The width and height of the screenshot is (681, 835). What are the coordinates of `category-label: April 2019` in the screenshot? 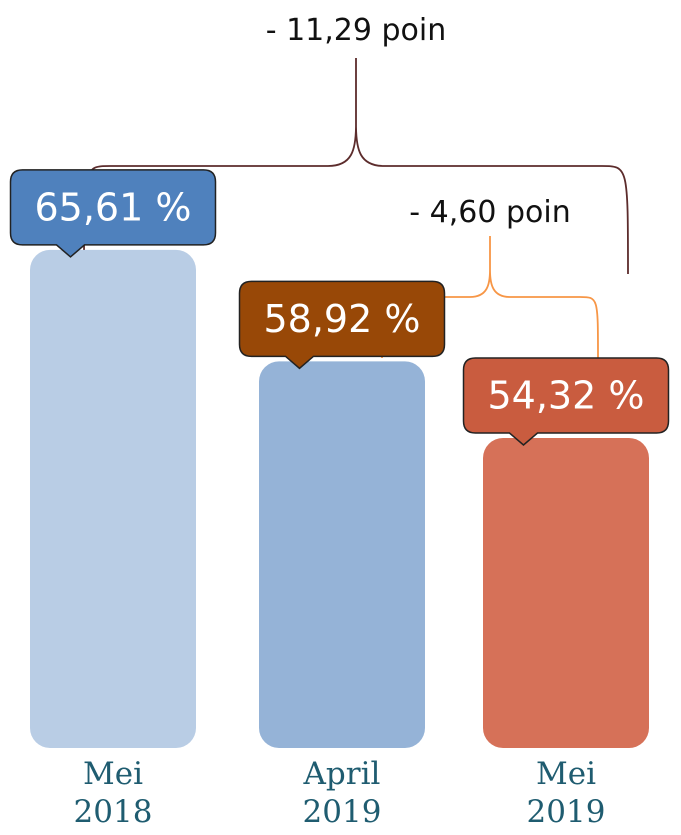 It's located at (342, 793).